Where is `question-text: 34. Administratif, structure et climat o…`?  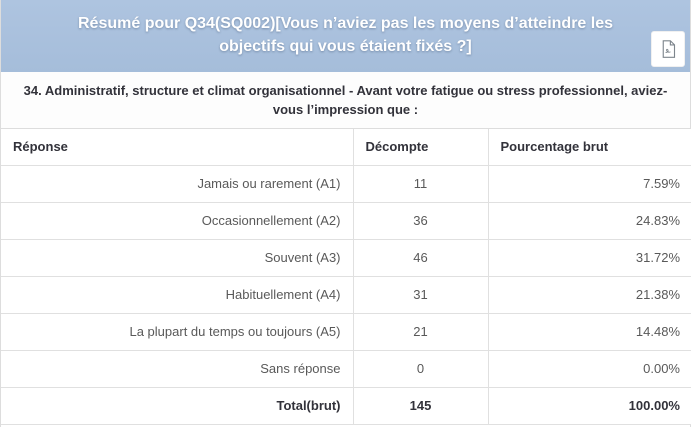 question-text: 34. Administratif, structure et climat o… is located at coordinates (345, 100).